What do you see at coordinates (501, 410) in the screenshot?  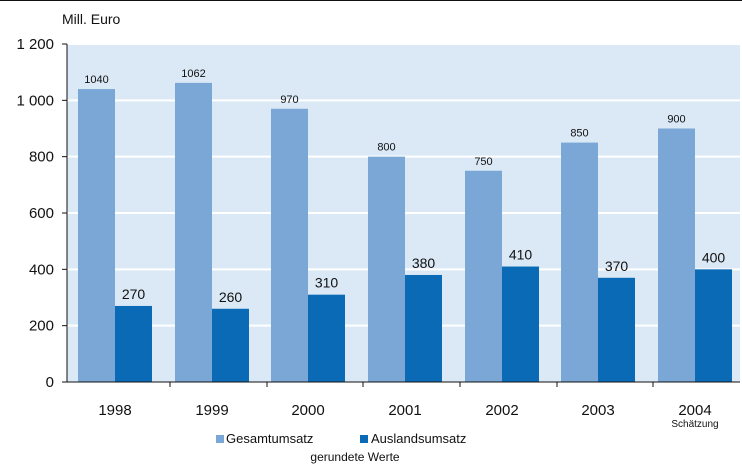 I see `category-label-2002: 2002` at bounding box center [501, 410].